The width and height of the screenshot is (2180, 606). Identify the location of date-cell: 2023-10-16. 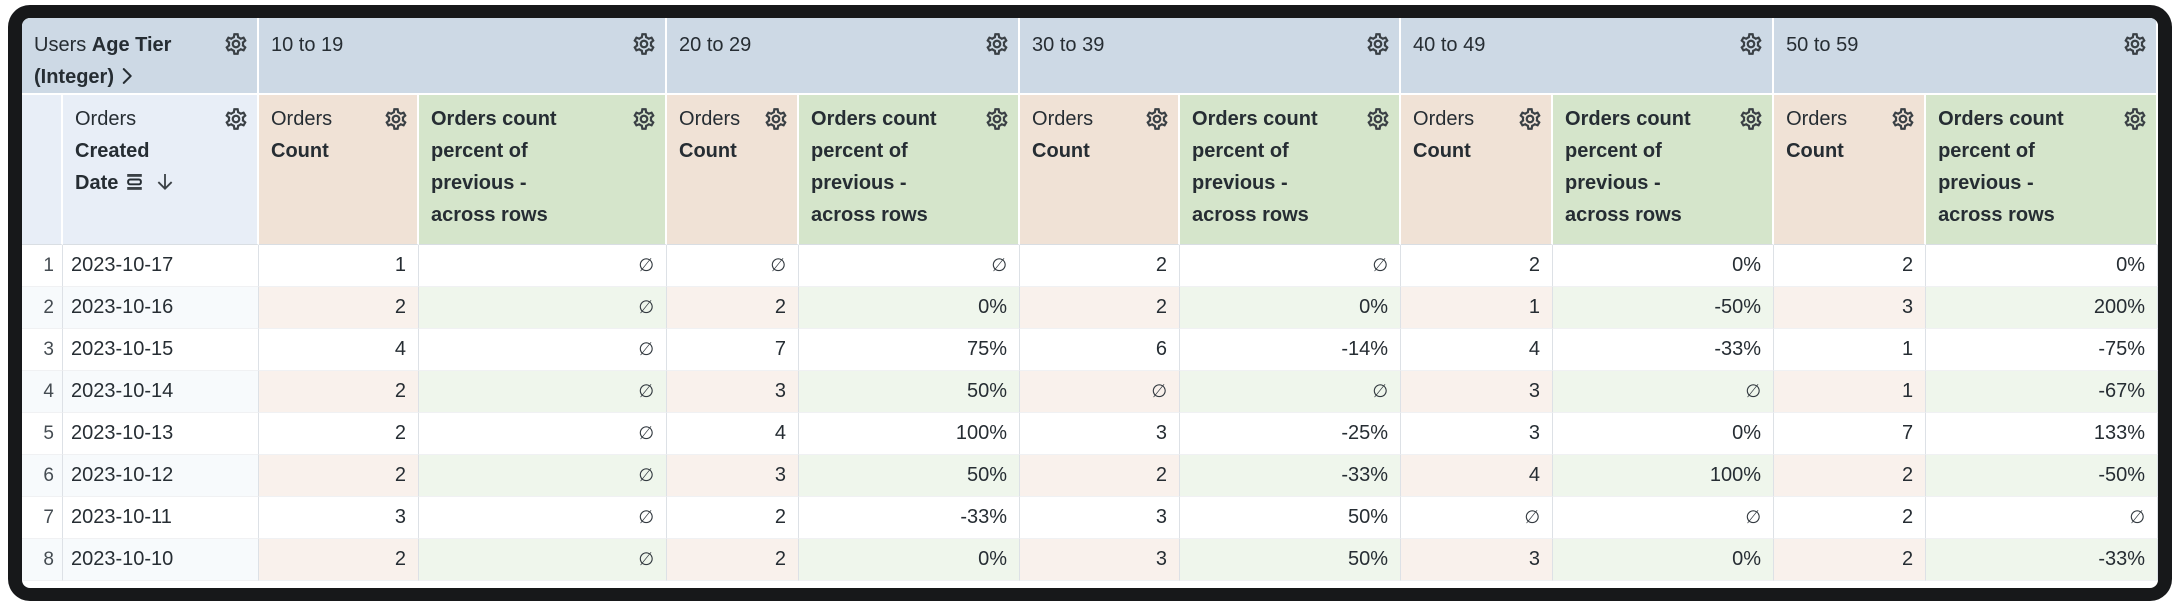
(161, 308).